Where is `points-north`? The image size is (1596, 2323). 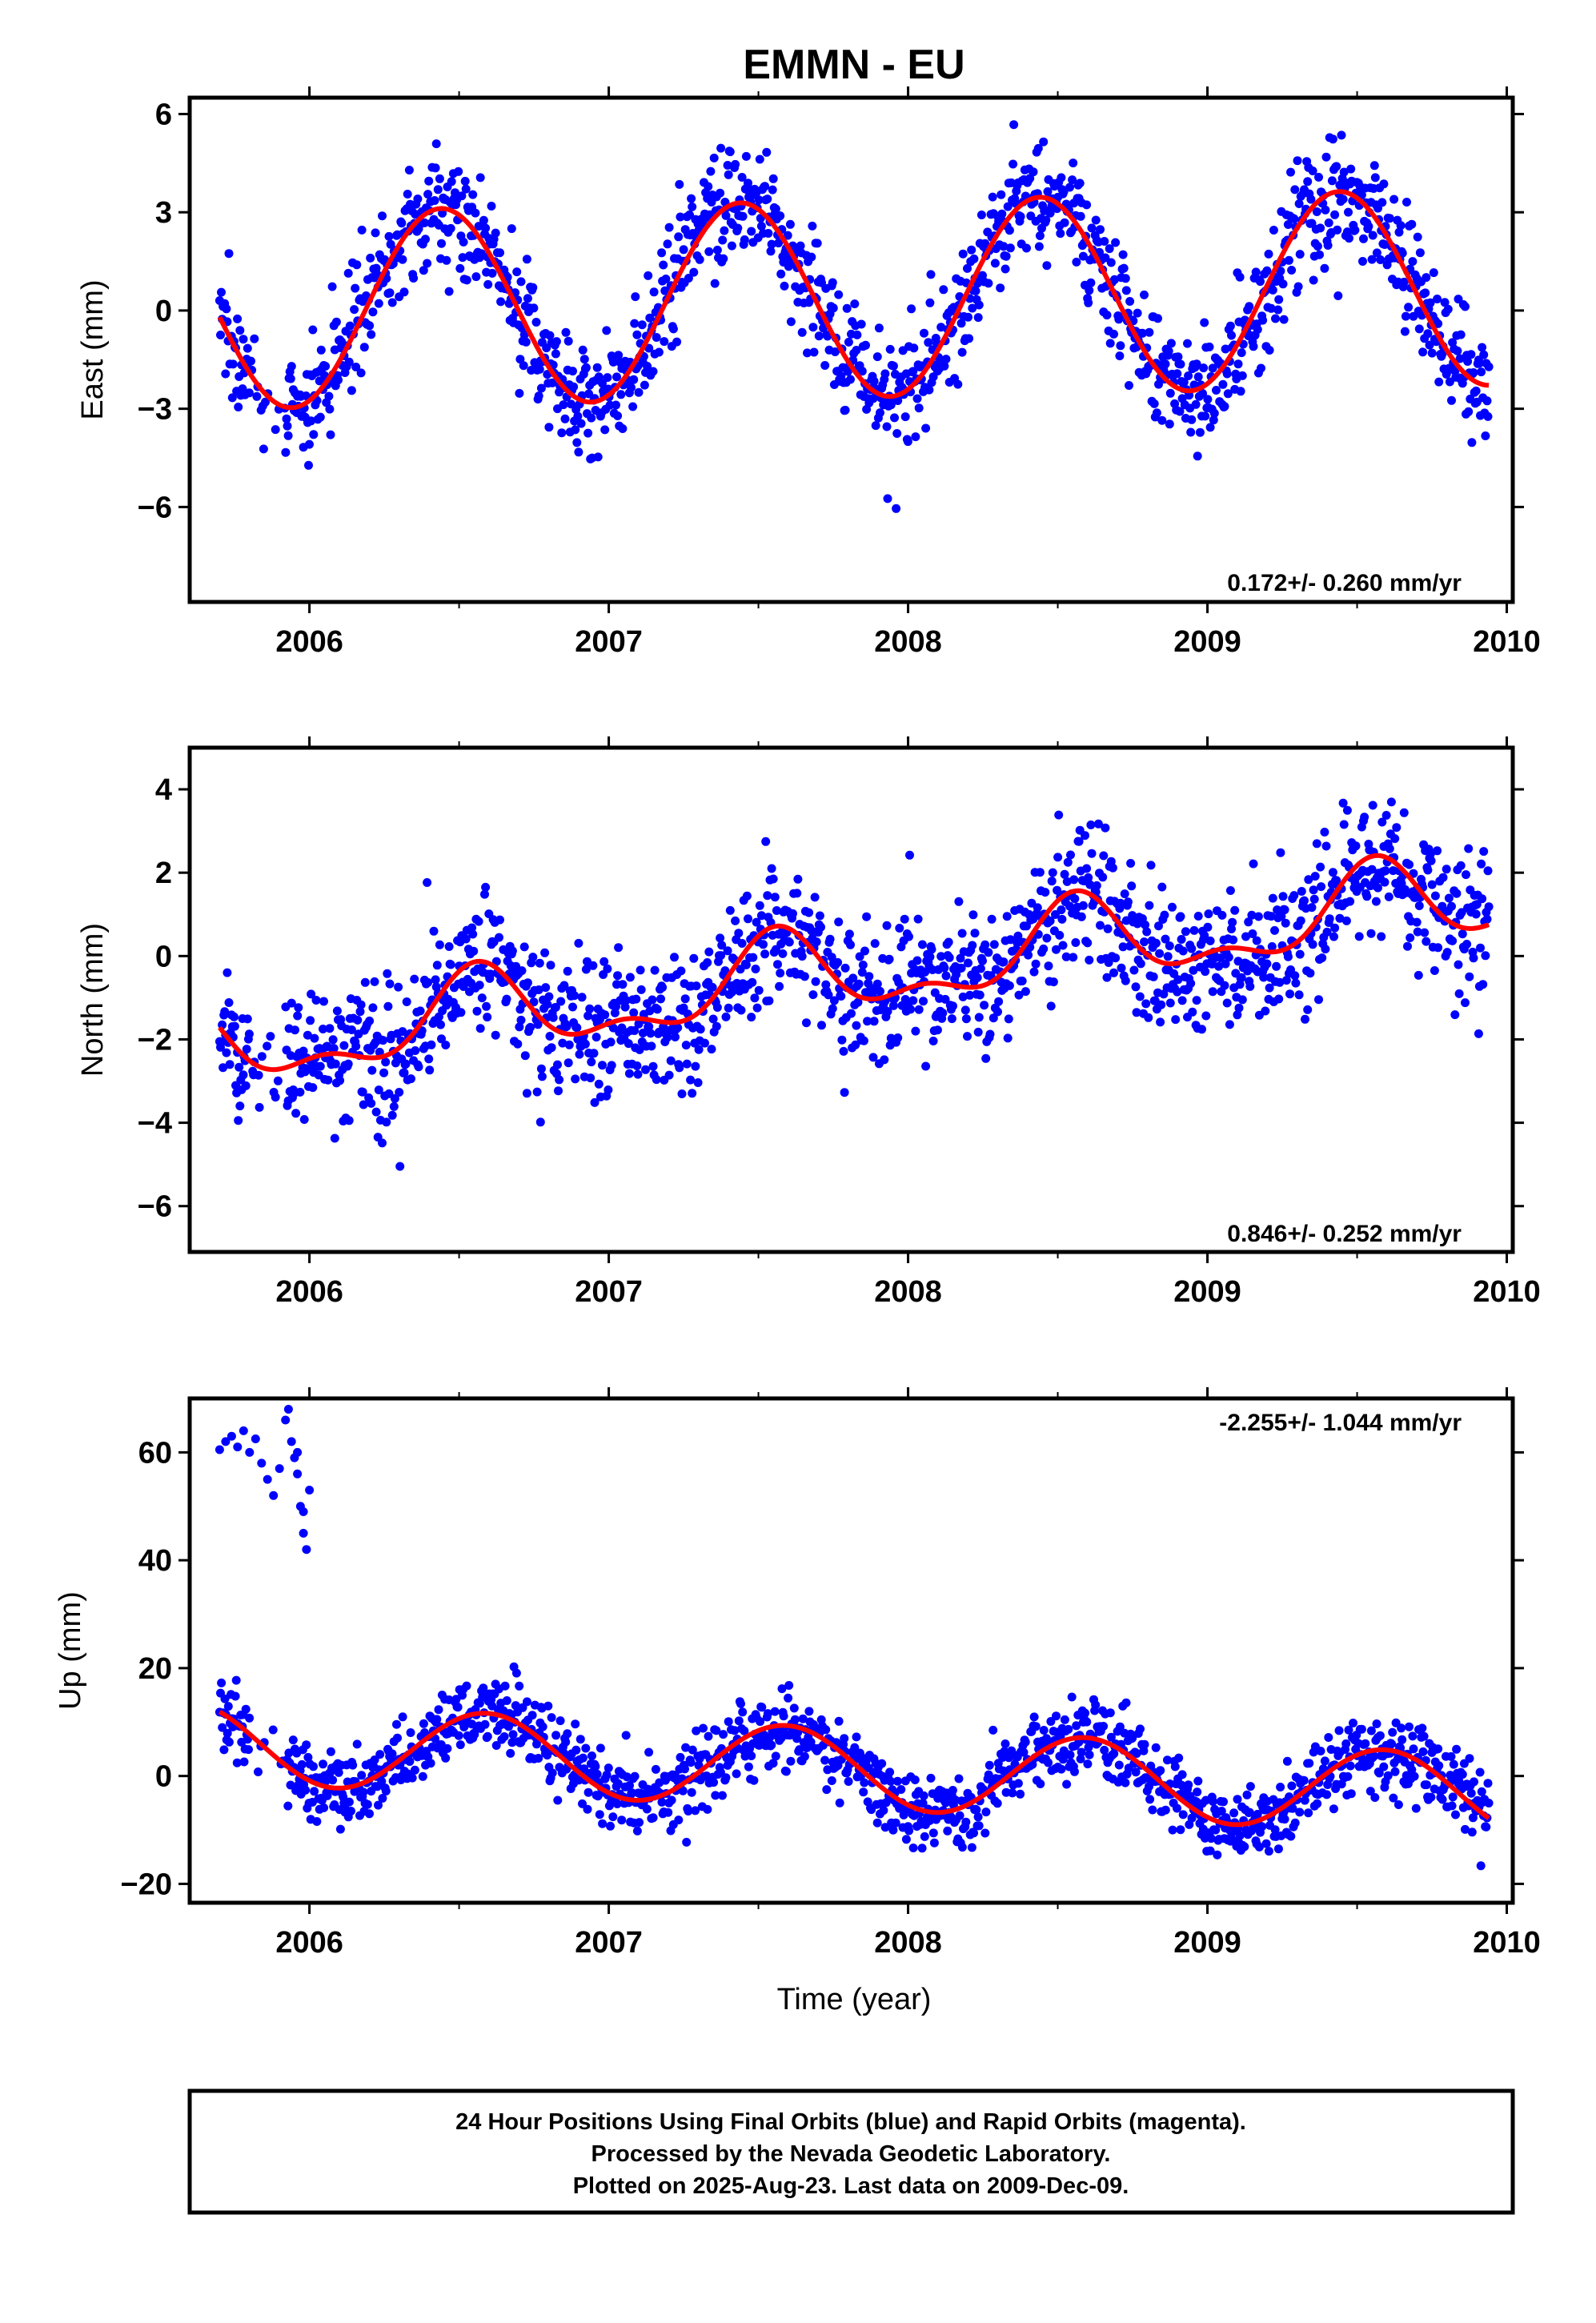 points-north is located at coordinates (854, 984).